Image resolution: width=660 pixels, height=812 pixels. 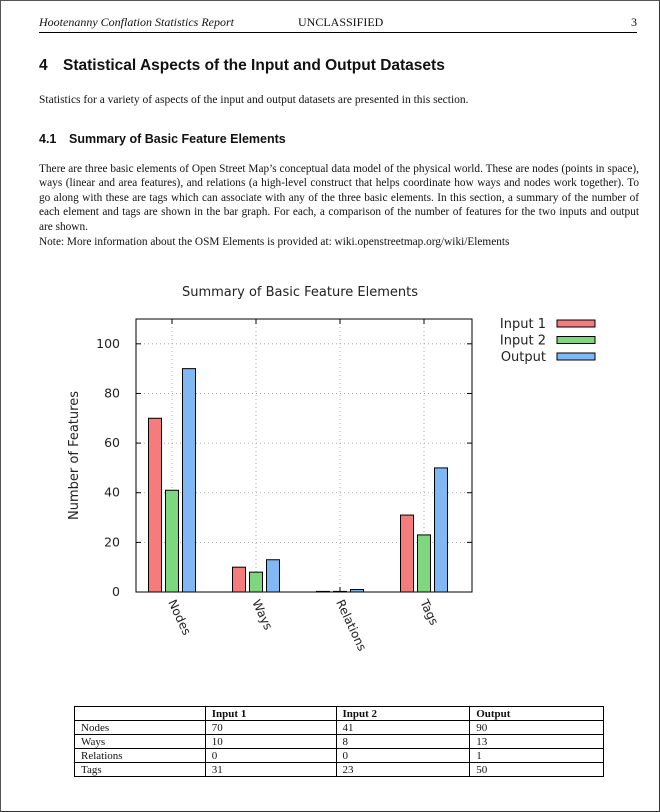 What do you see at coordinates (536, 755) in the screenshot?
I see `table-cell: 1` at bounding box center [536, 755].